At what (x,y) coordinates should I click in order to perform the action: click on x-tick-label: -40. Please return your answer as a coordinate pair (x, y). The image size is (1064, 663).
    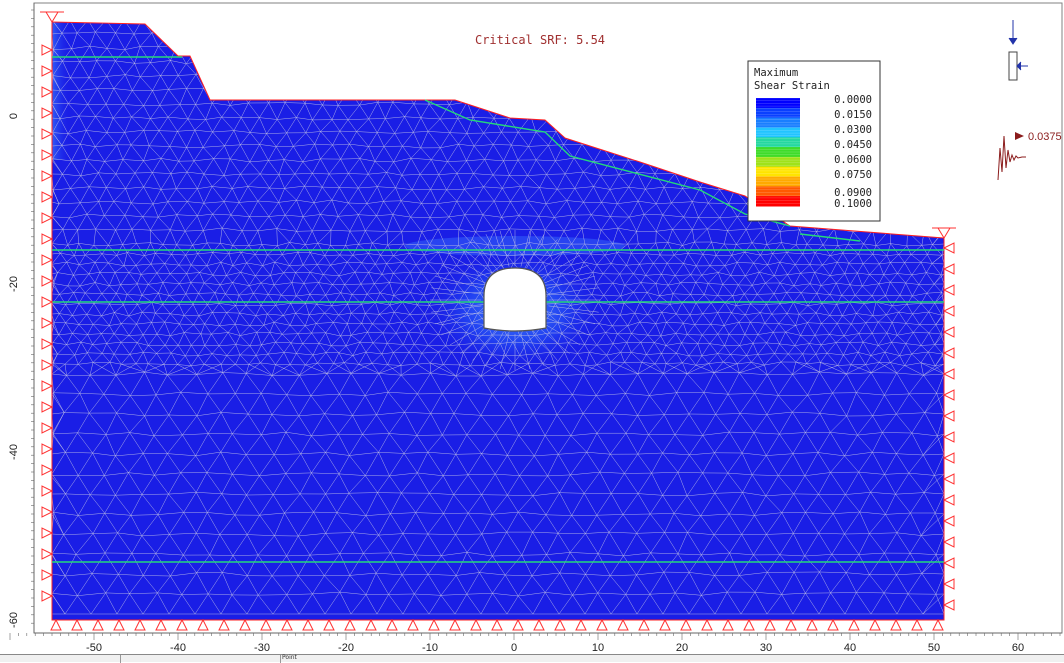
    Looking at the image, I should click on (178, 648).